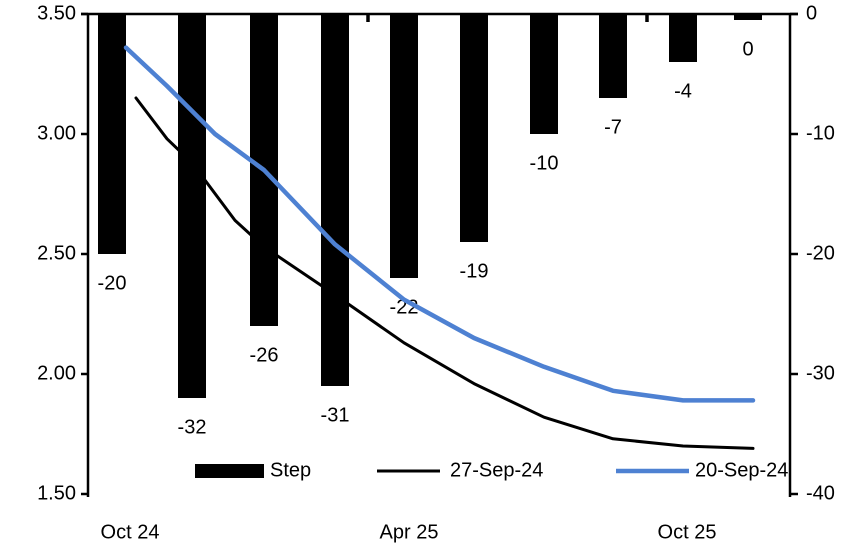 The image size is (852, 551). What do you see at coordinates (290, 470) in the screenshot?
I see `legend-label-step: Step` at bounding box center [290, 470].